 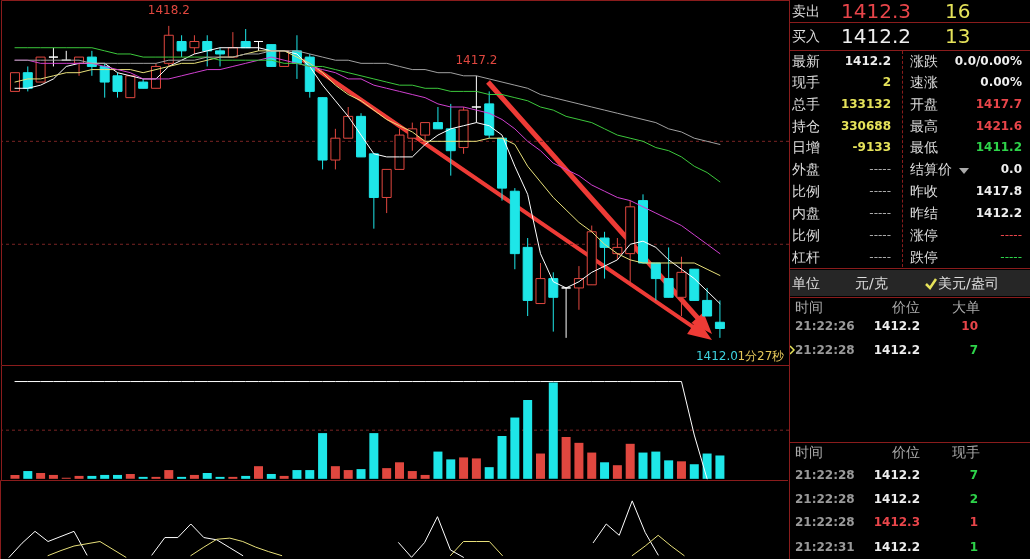 What do you see at coordinates (806, 104) in the screenshot?
I see `text: 总手` at bounding box center [806, 104].